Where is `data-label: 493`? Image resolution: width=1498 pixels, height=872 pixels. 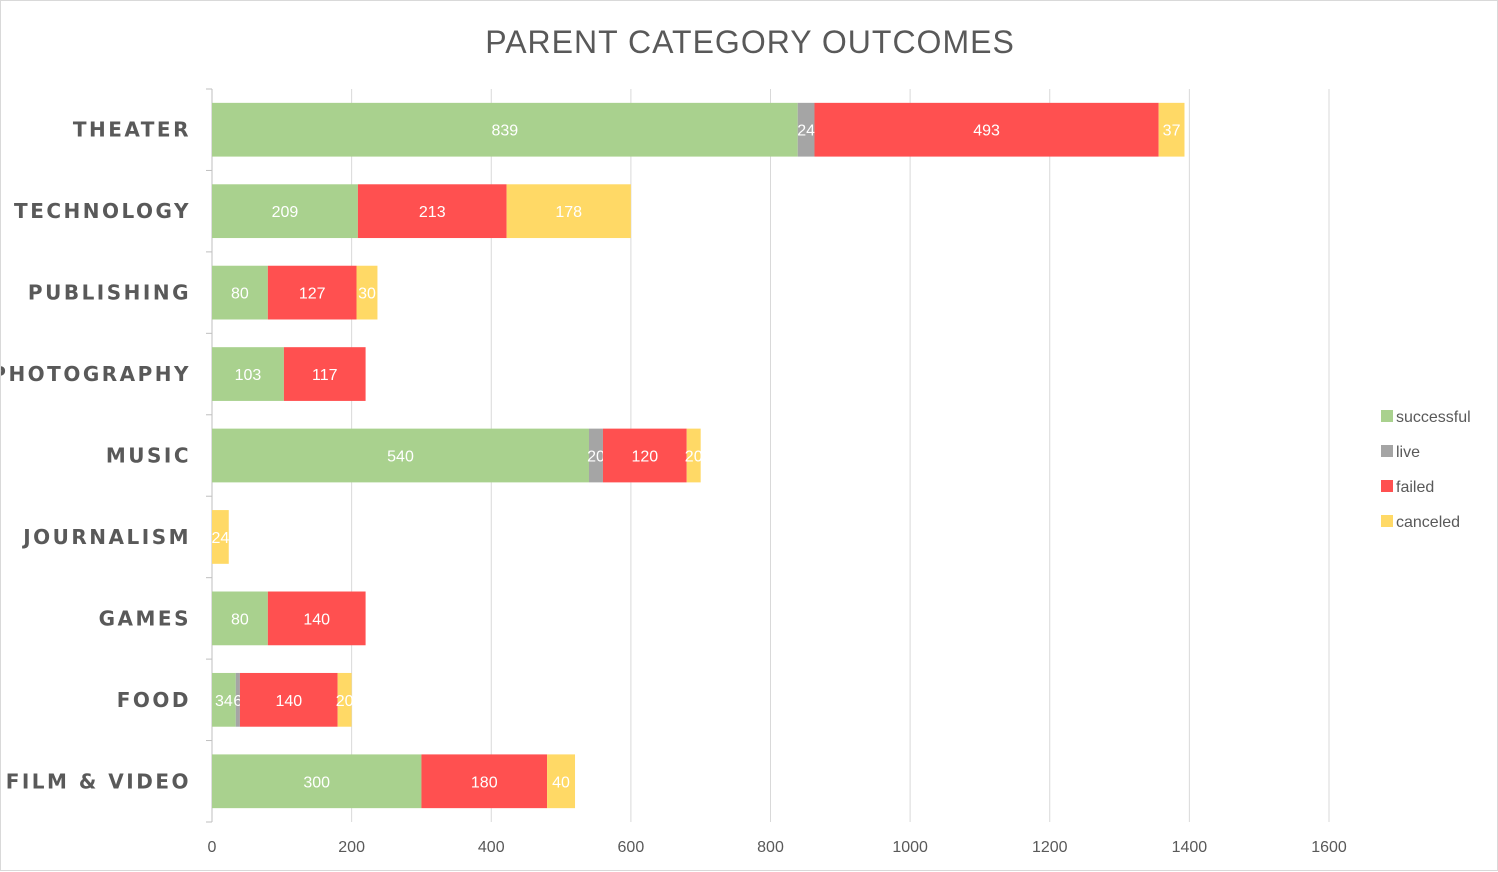 data-label: 493 is located at coordinates (986, 131).